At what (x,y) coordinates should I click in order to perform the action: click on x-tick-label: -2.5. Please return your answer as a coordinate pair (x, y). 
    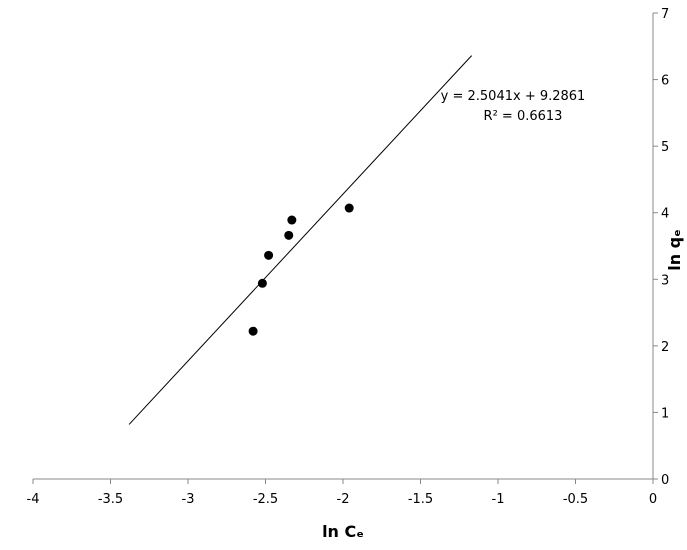
    Looking at the image, I should click on (265, 499).